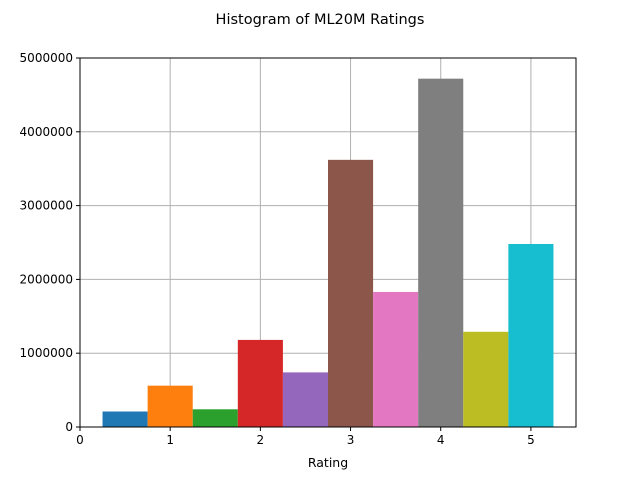 The image size is (640, 480). Describe the element at coordinates (328, 462) in the screenshot. I see `x-axis-label: Rating` at that location.